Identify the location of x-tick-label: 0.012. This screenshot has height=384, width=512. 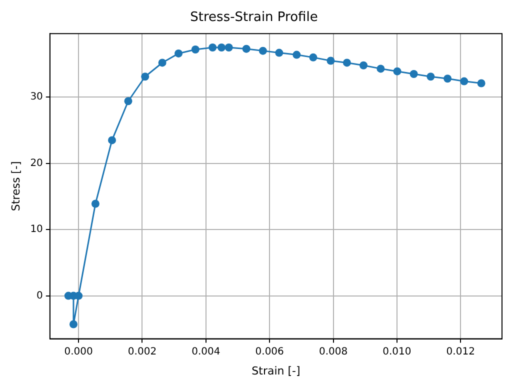
(460, 352).